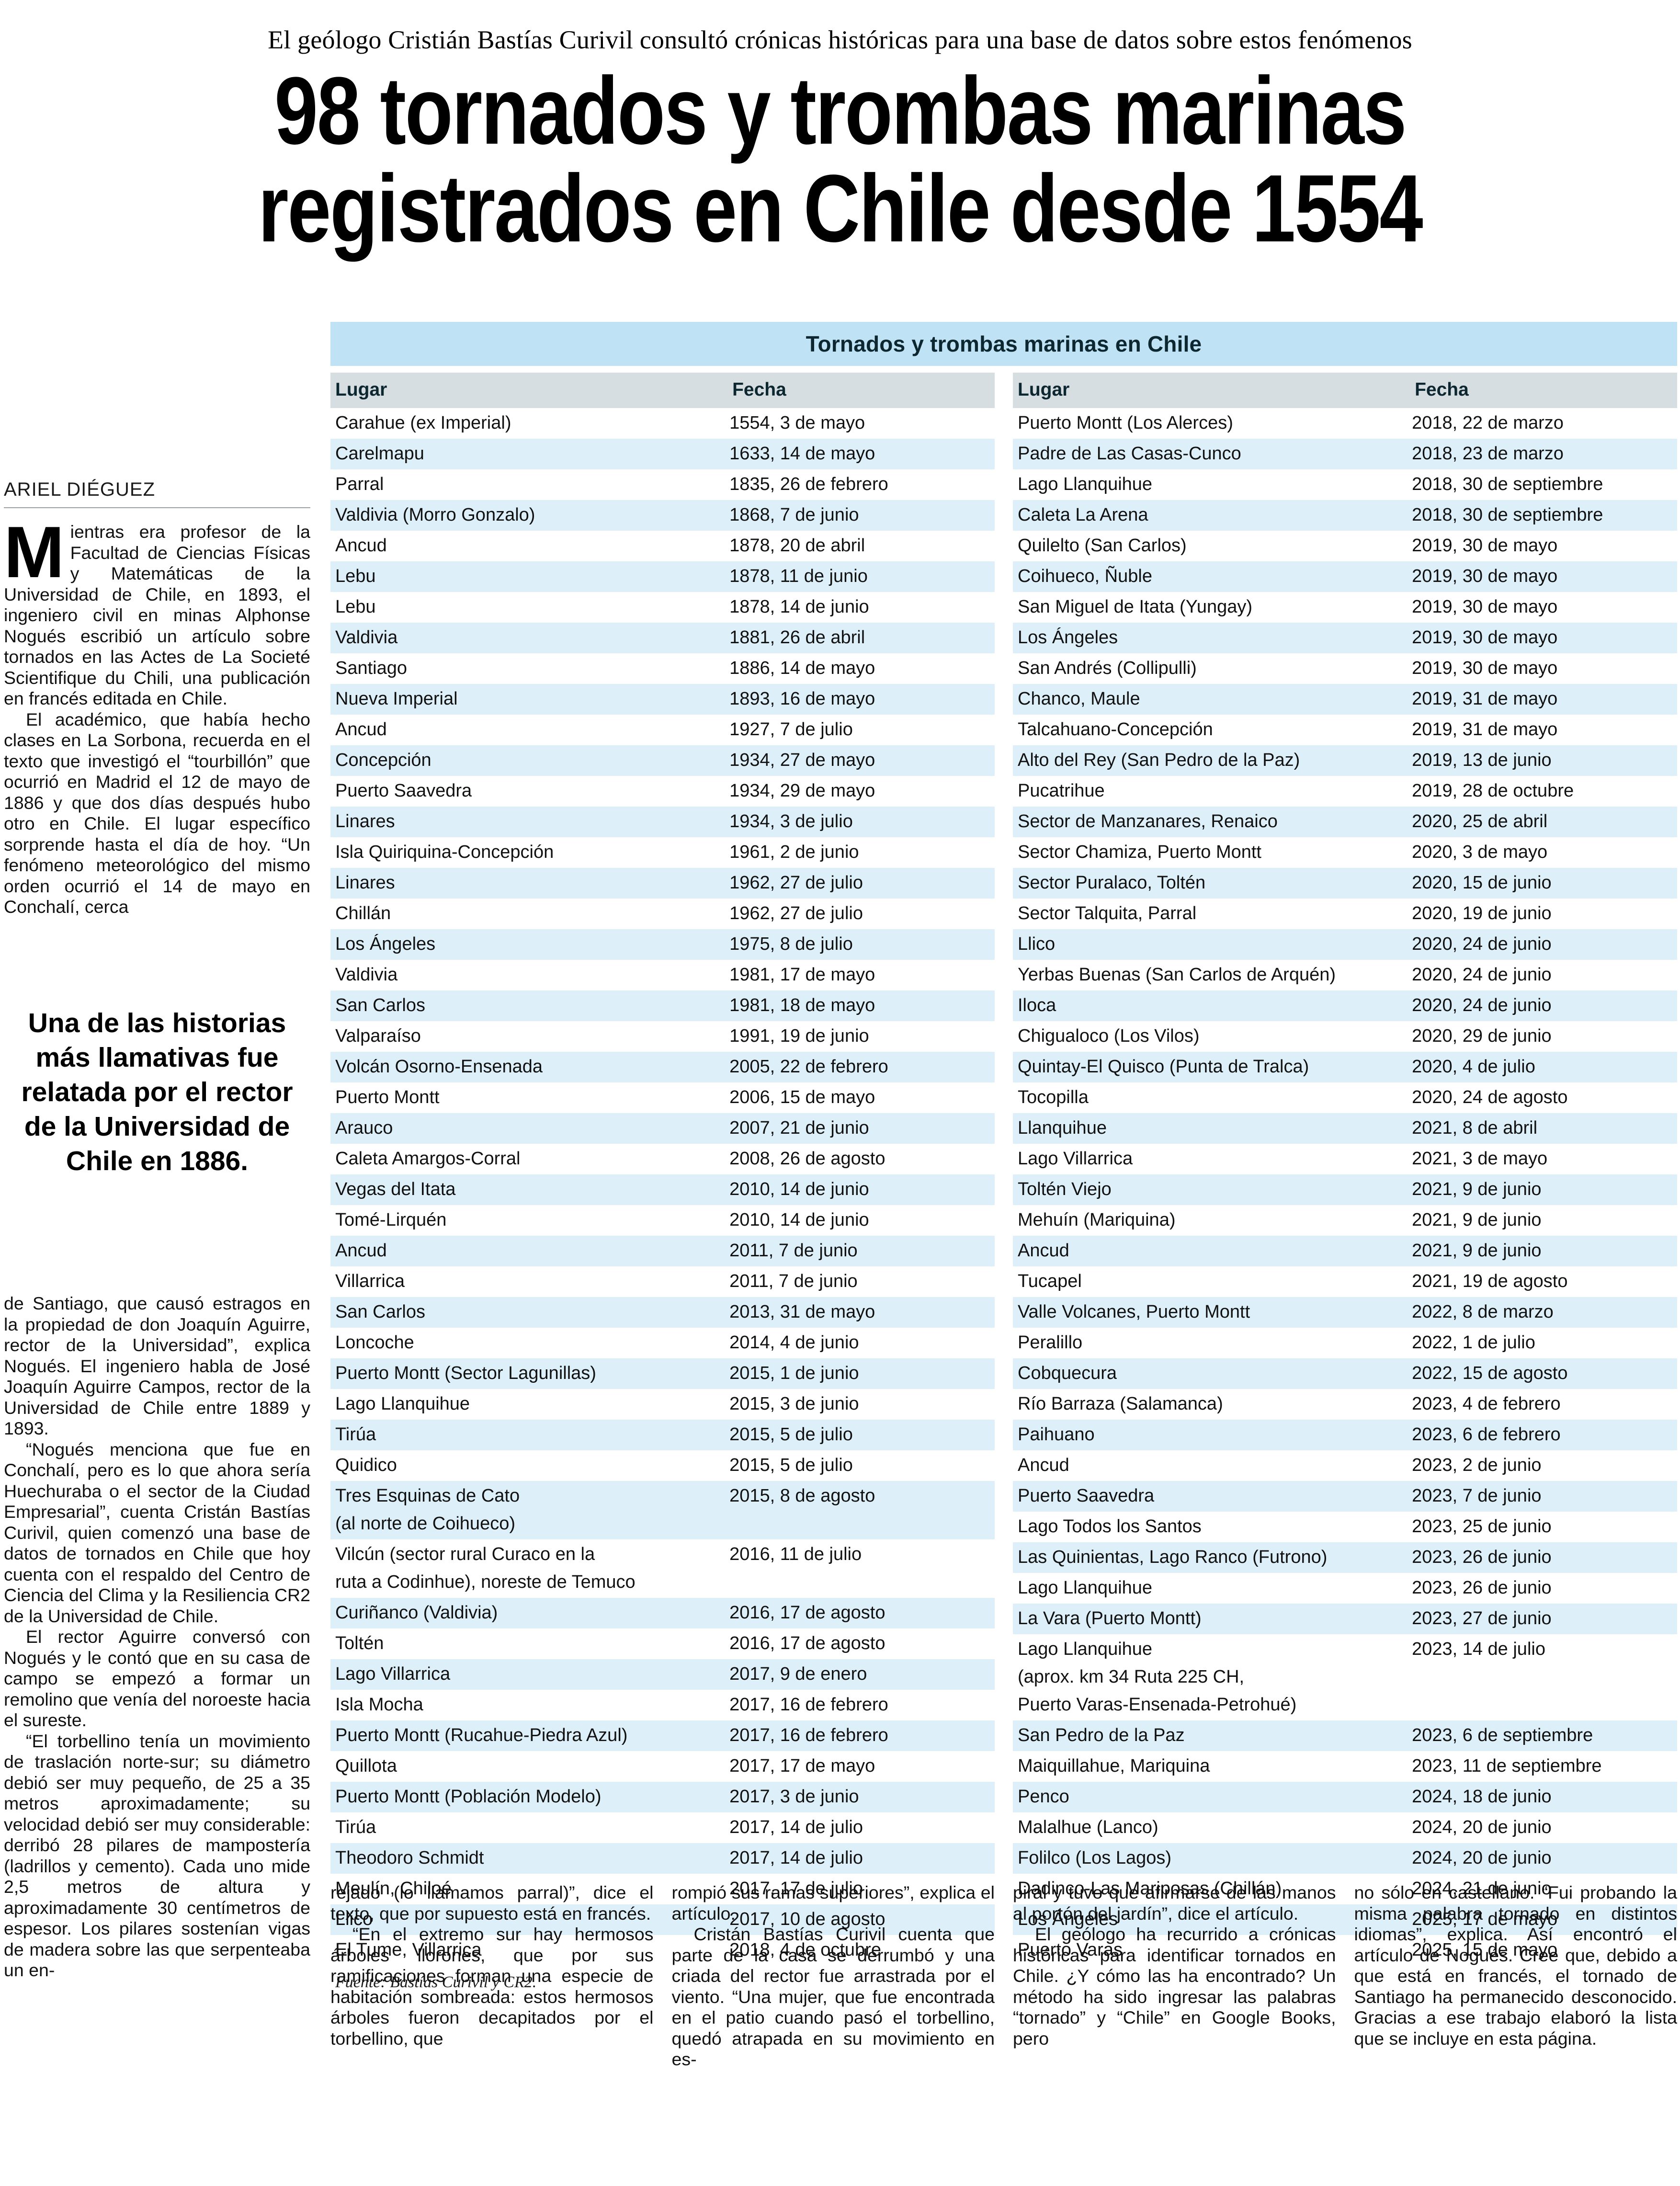 This screenshot has width=1680, height=2186. What do you see at coordinates (1345, 791) in the screenshot?
I see `table-row: Pucatrihue 2019, 28 de octubre` at bounding box center [1345, 791].